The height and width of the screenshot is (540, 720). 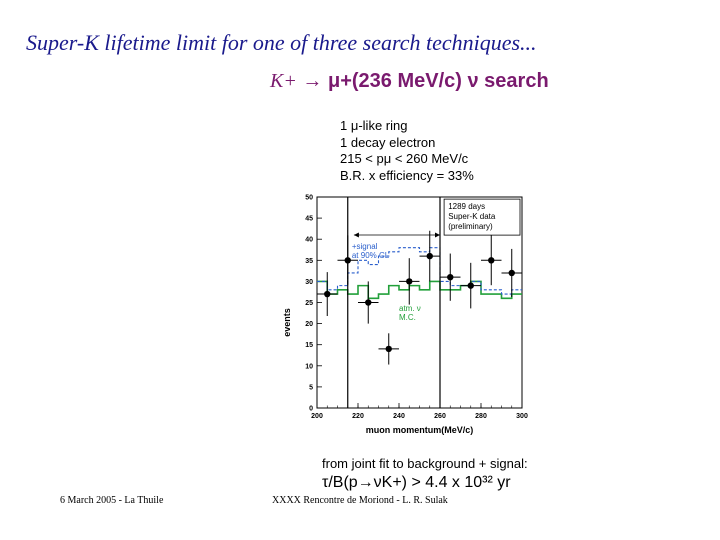 I want to click on cut-line-4: B.R. x efficiency = 33%, so click(x=407, y=175).